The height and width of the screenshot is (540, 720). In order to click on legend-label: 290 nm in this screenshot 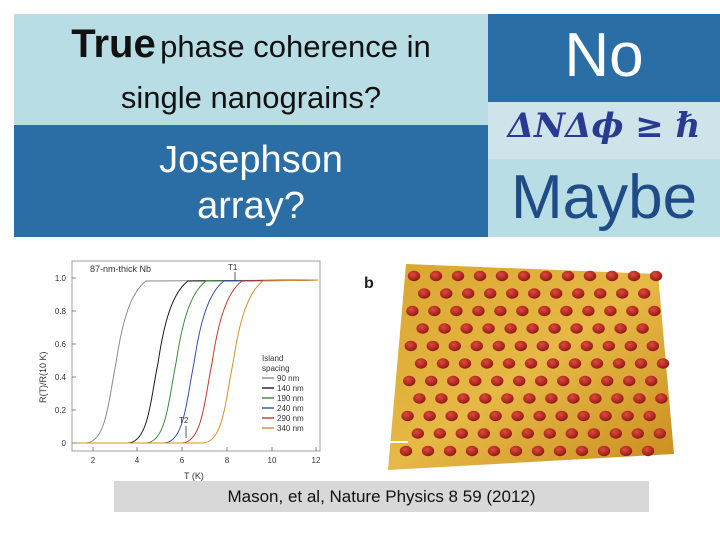, I will do `click(290, 418)`.